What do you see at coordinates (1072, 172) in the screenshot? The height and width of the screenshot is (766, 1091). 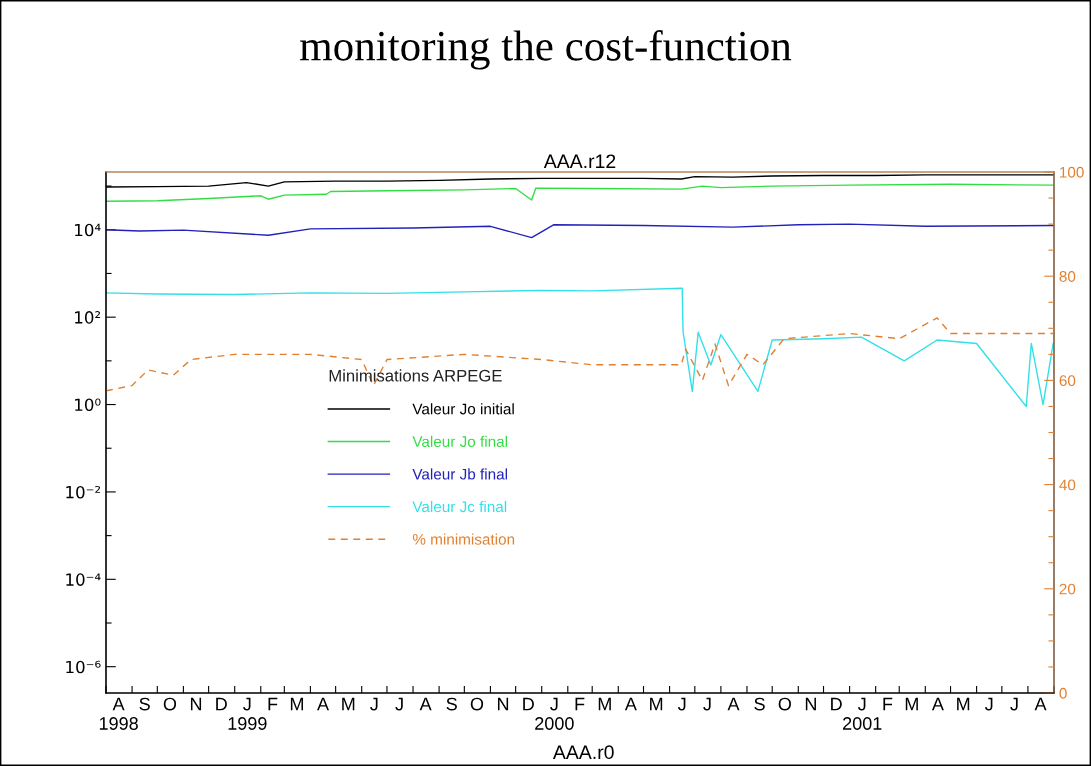 I see `y2-tick-label: 100` at bounding box center [1072, 172].